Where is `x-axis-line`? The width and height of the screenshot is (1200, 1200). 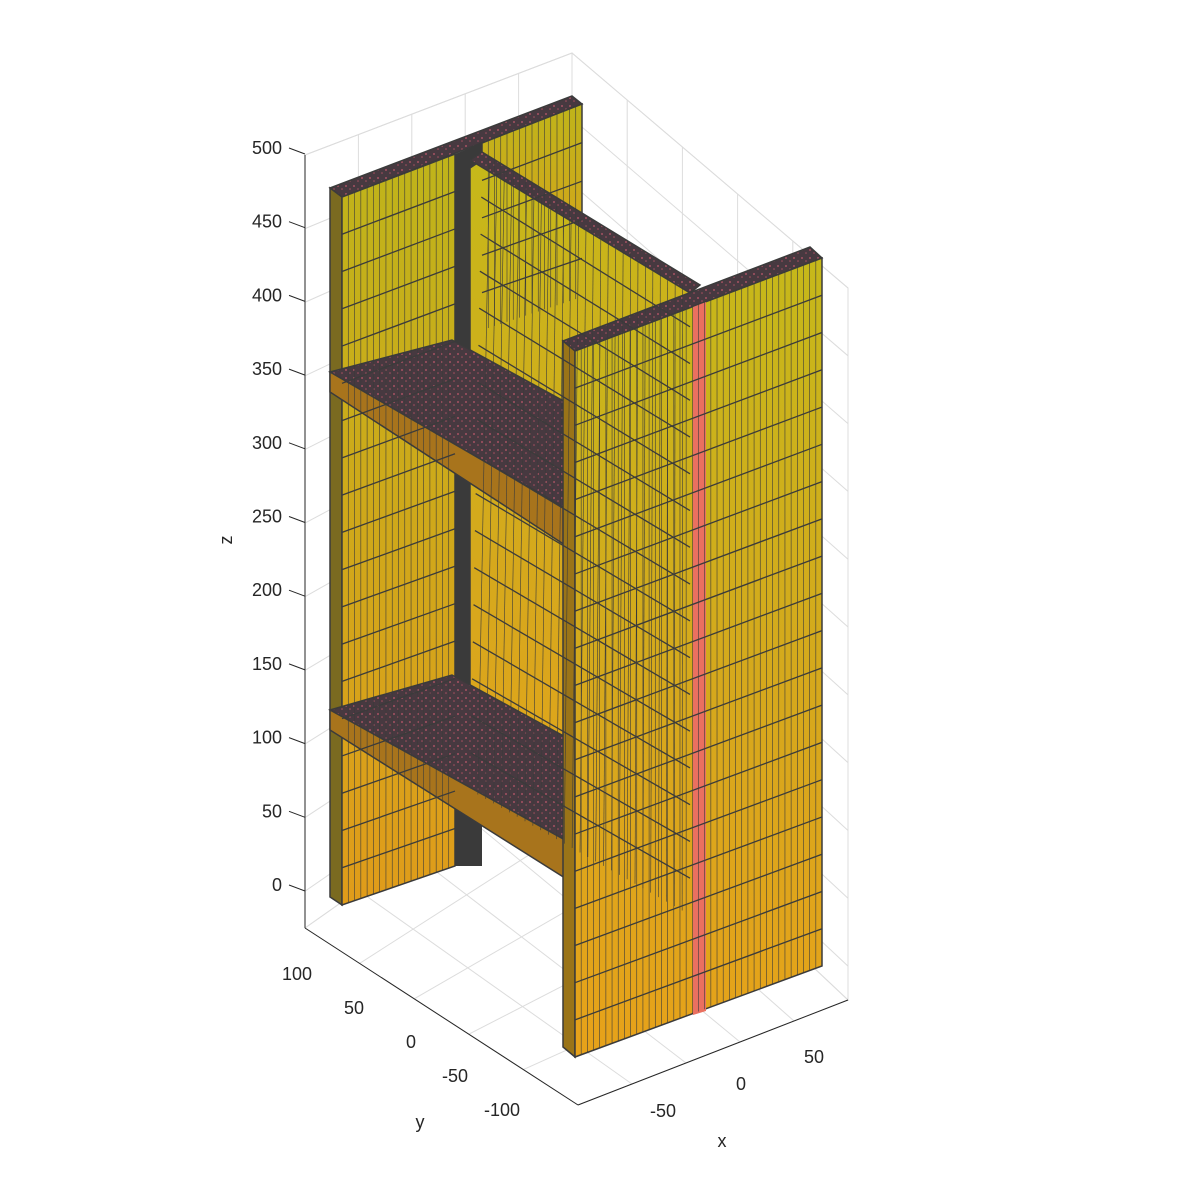 x-axis-line is located at coordinates (713, 1052).